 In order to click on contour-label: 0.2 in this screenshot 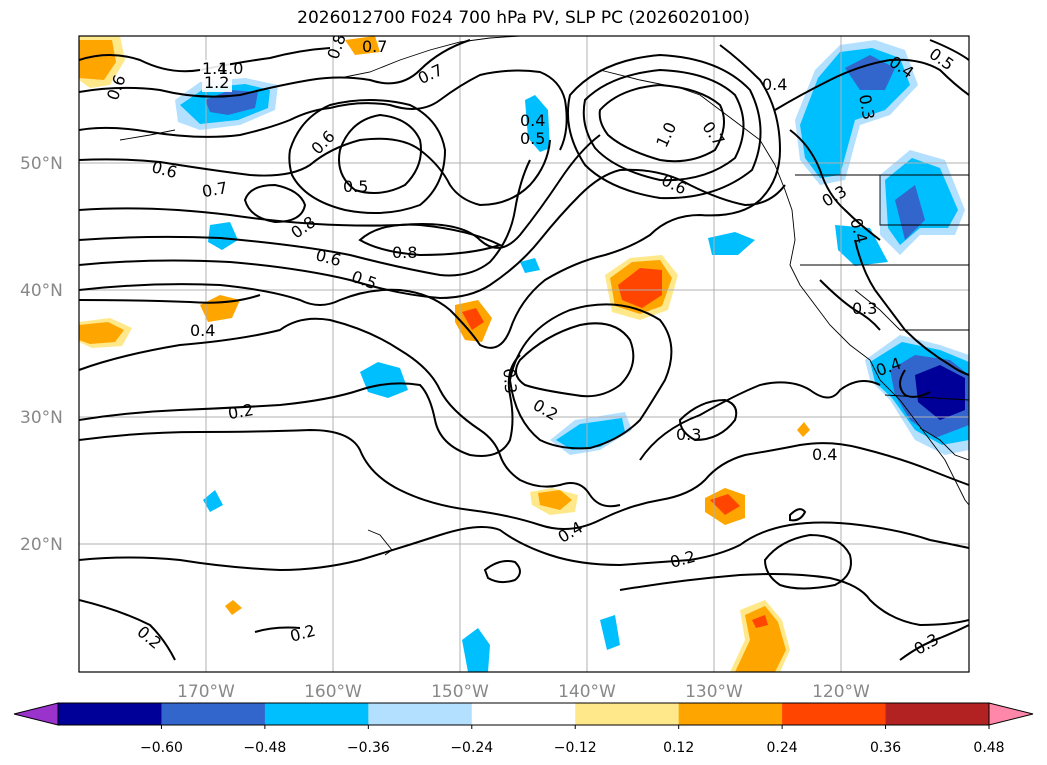, I will do `click(241, 411)`.